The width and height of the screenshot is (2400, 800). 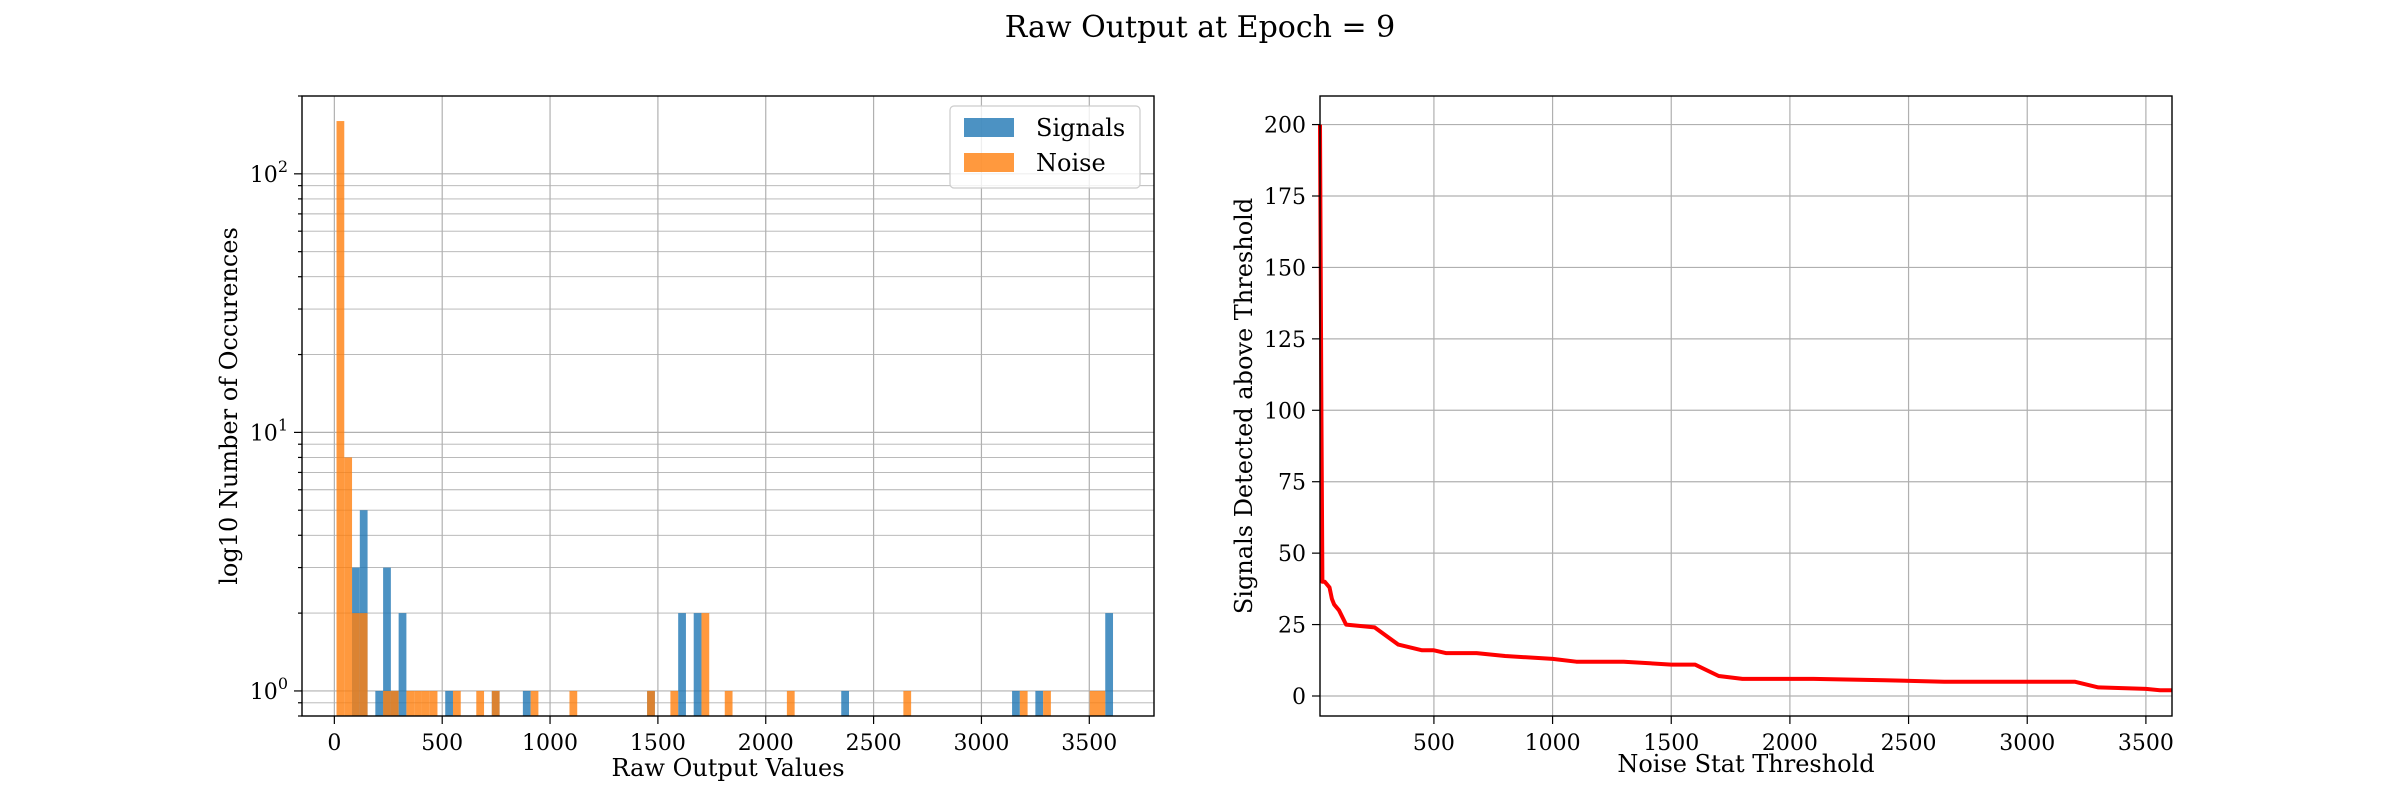 What do you see at coordinates (1299, 697) in the screenshot?
I see `threshold-y-tick-label: 0` at bounding box center [1299, 697].